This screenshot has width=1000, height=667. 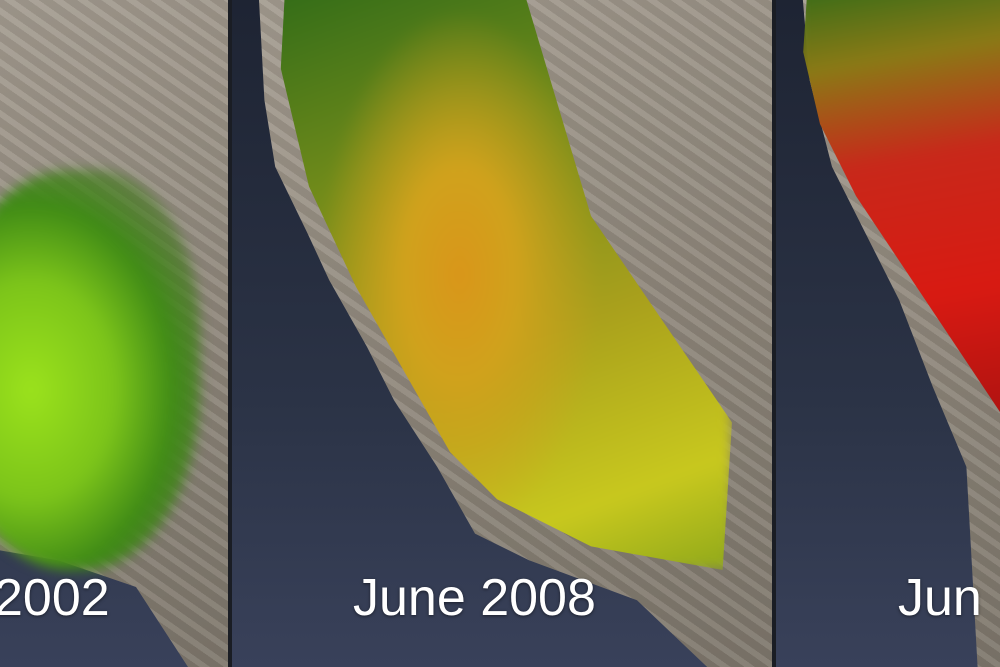 I want to click on date-label: 2002, so click(x=55, y=598).